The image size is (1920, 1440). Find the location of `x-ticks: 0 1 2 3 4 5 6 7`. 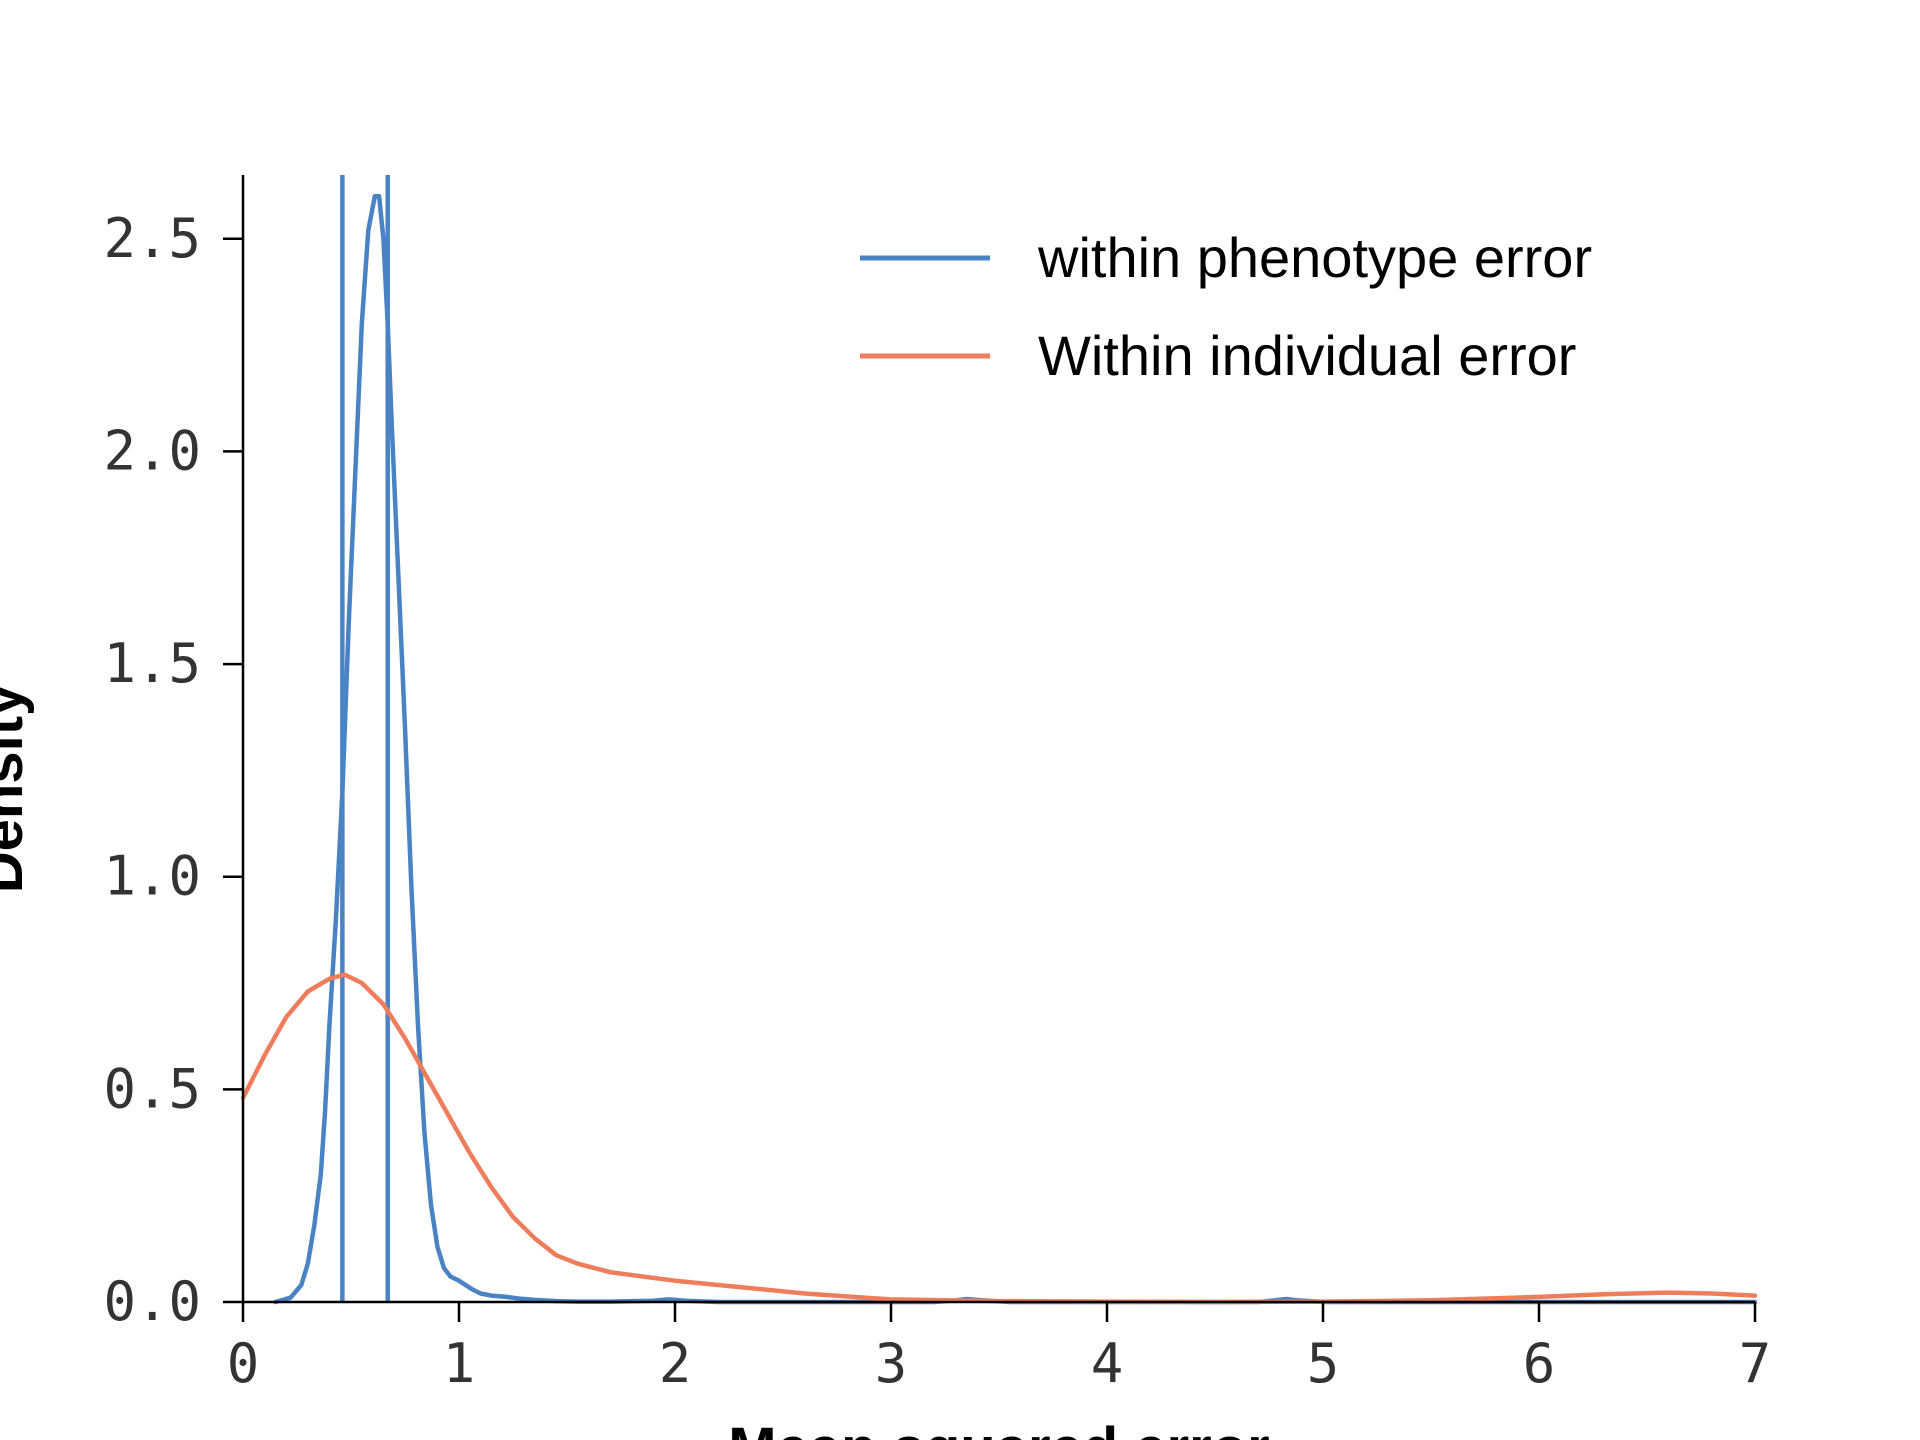

x-ticks: 0 1 2 3 4 5 6 7 is located at coordinates (999, 1348).